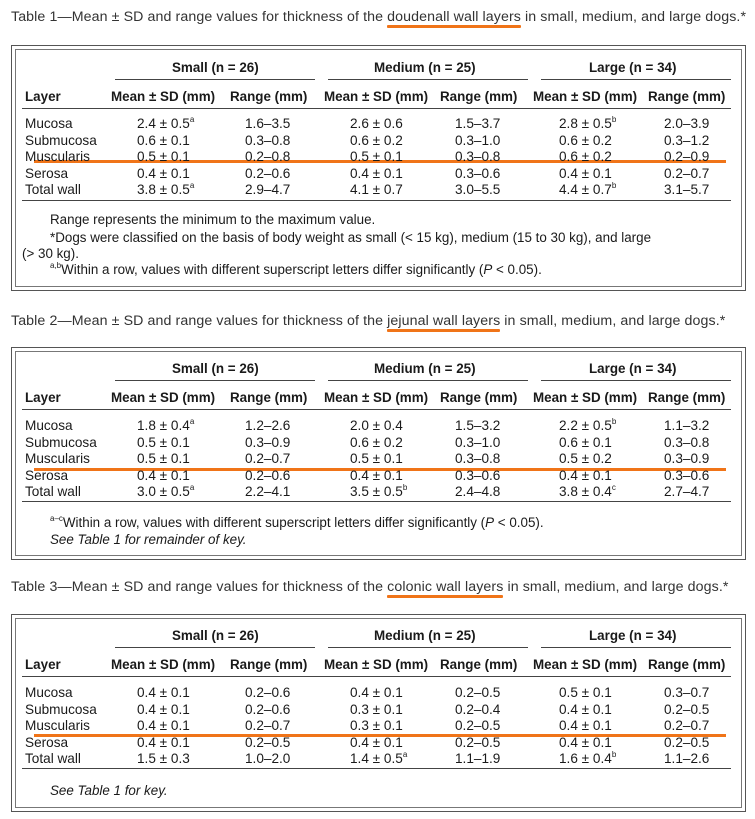 The width and height of the screenshot is (755, 819). I want to click on range-value: 2.0–3.9, so click(687, 123).